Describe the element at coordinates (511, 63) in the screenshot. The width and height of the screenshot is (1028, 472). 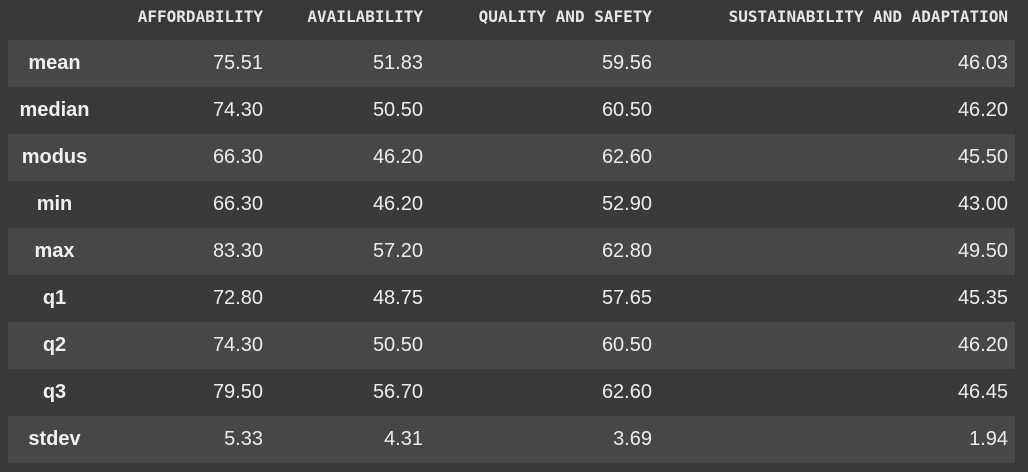
I see `table-row: mean 75.51 51.83 59.56 46.03` at that location.